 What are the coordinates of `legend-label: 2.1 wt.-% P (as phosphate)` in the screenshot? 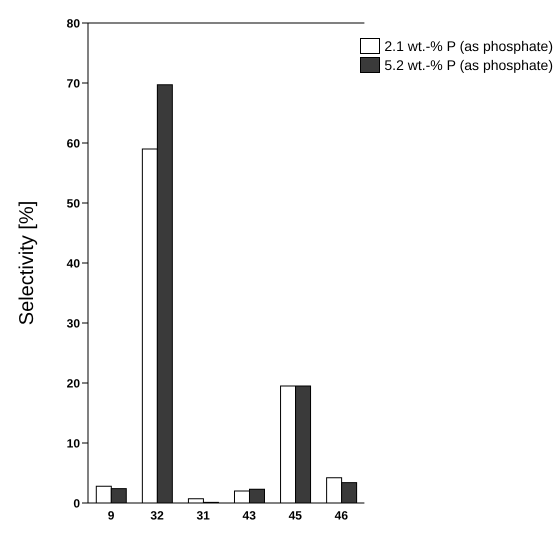 It's located at (468, 46).